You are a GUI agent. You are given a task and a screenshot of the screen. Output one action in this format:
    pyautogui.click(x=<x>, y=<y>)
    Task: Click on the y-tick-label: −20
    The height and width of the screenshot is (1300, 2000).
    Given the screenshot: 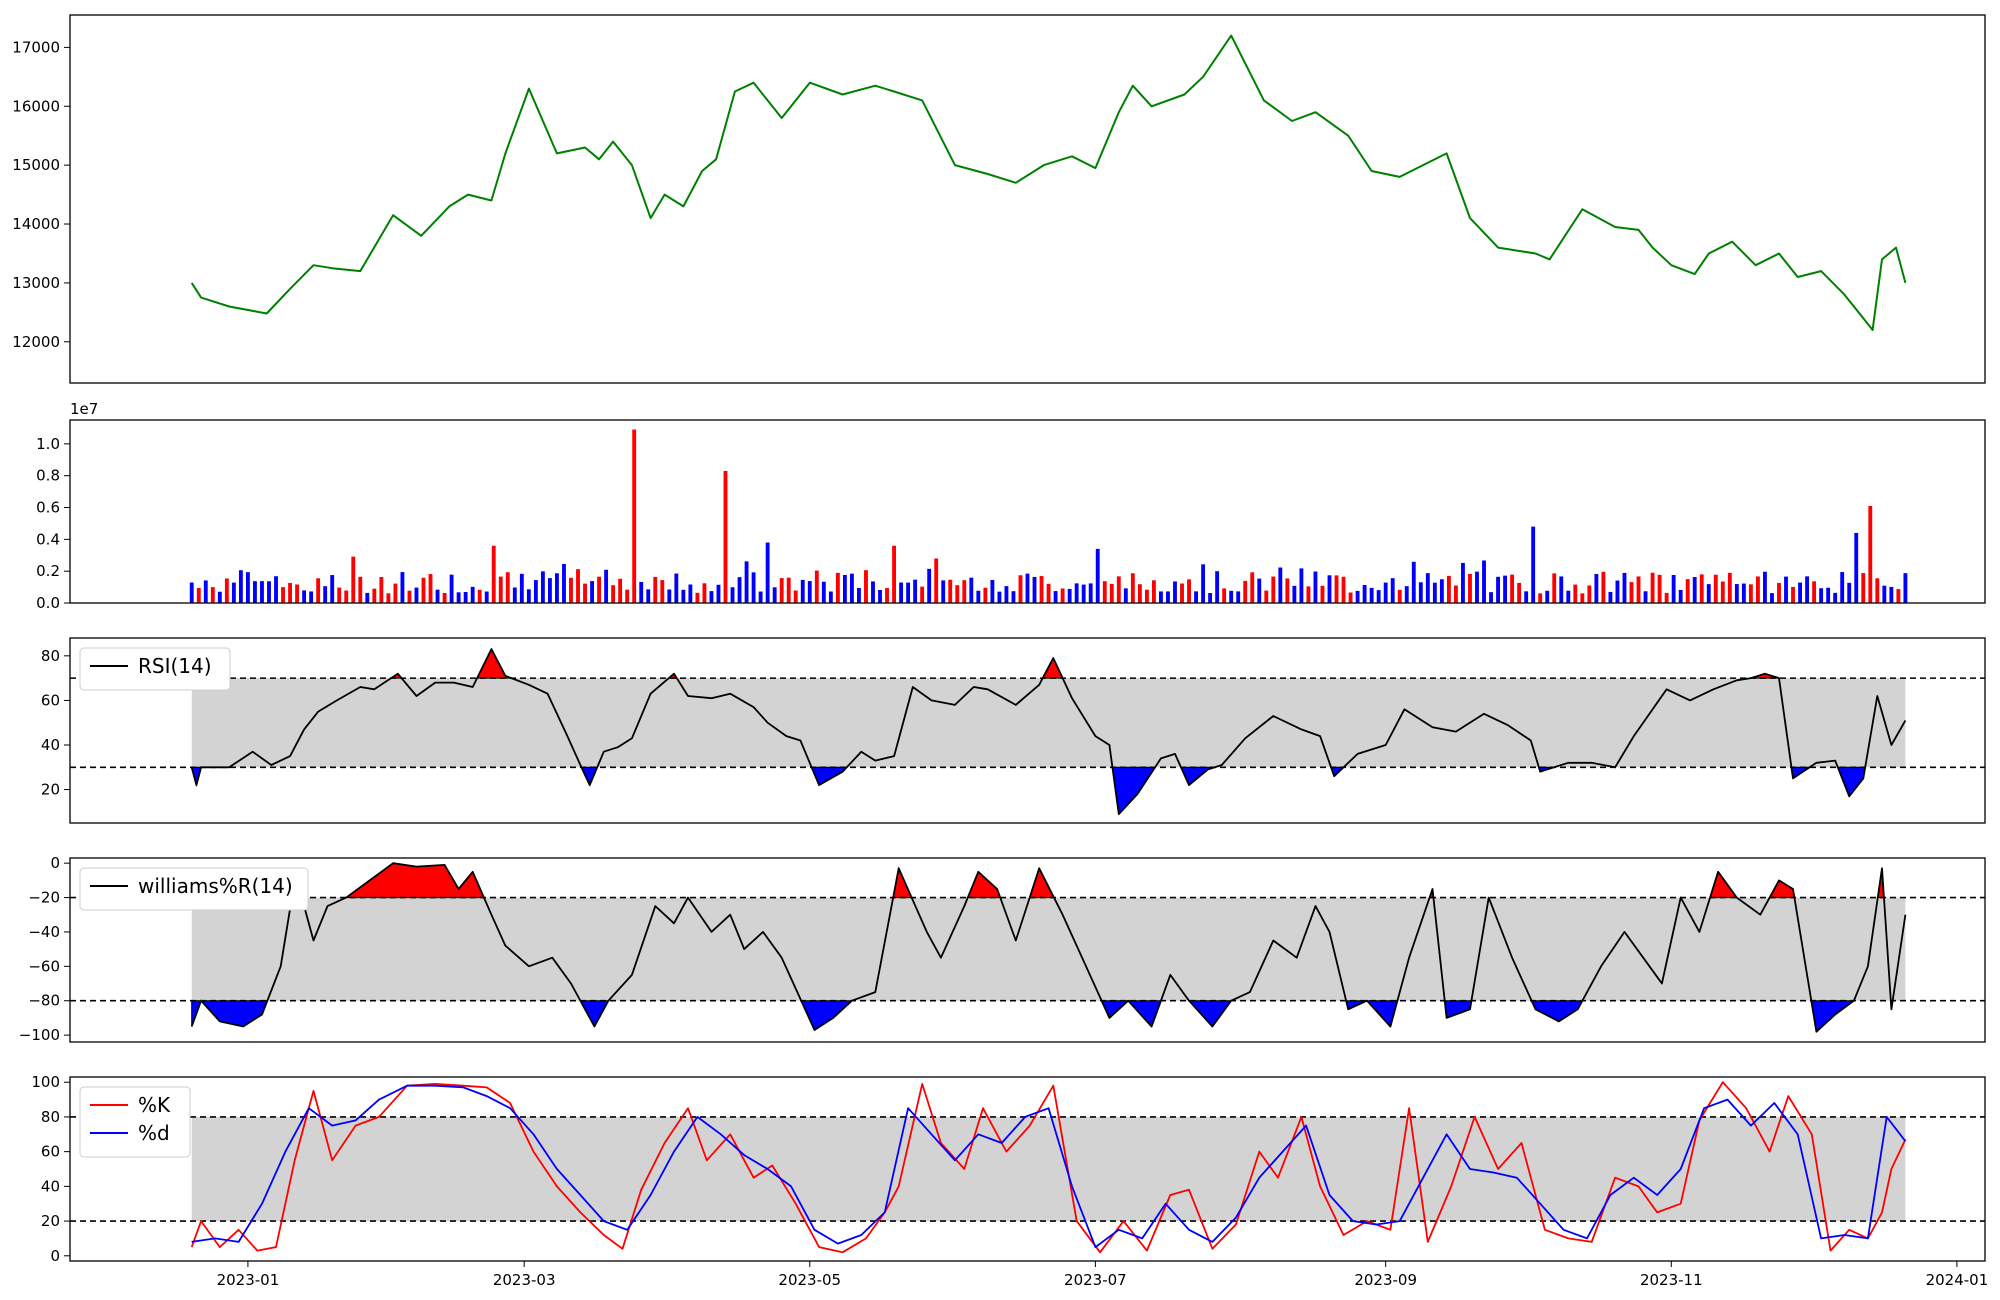 What is the action you would take?
    pyautogui.click(x=44, y=898)
    